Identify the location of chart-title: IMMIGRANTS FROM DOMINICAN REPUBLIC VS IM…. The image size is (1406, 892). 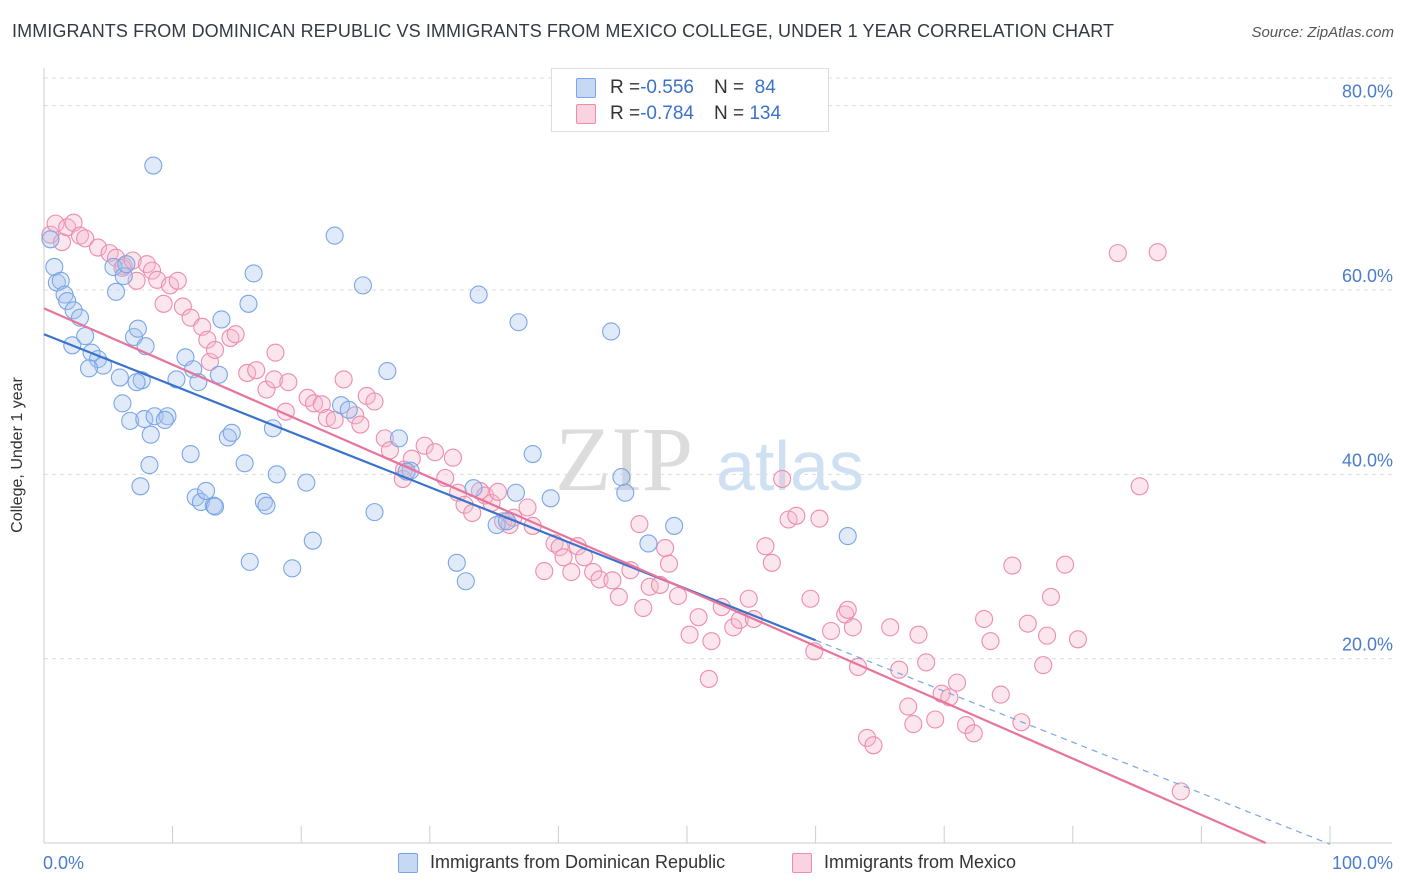
(563, 31).